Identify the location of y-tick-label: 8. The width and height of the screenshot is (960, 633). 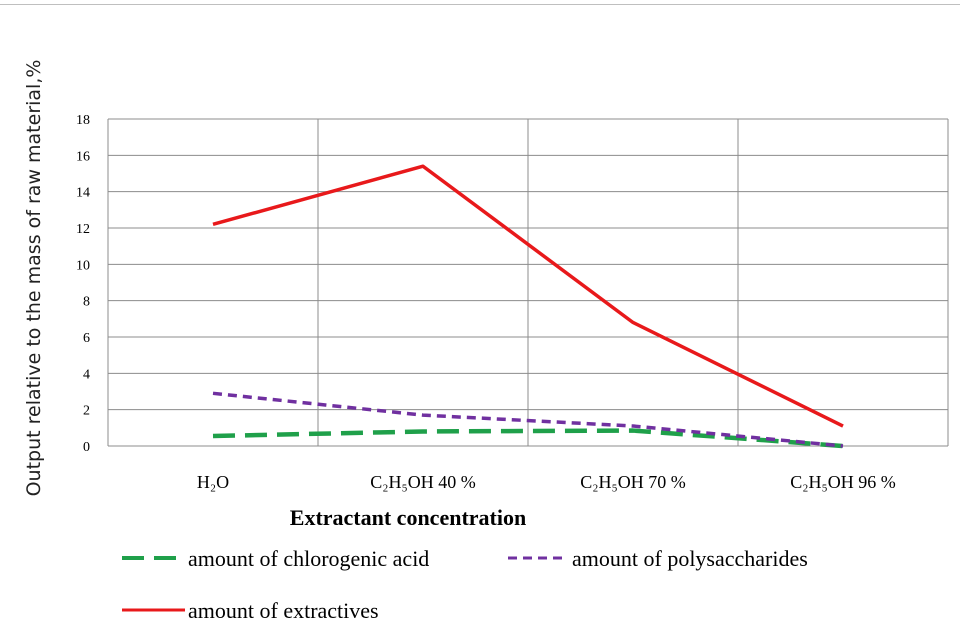
(86, 302).